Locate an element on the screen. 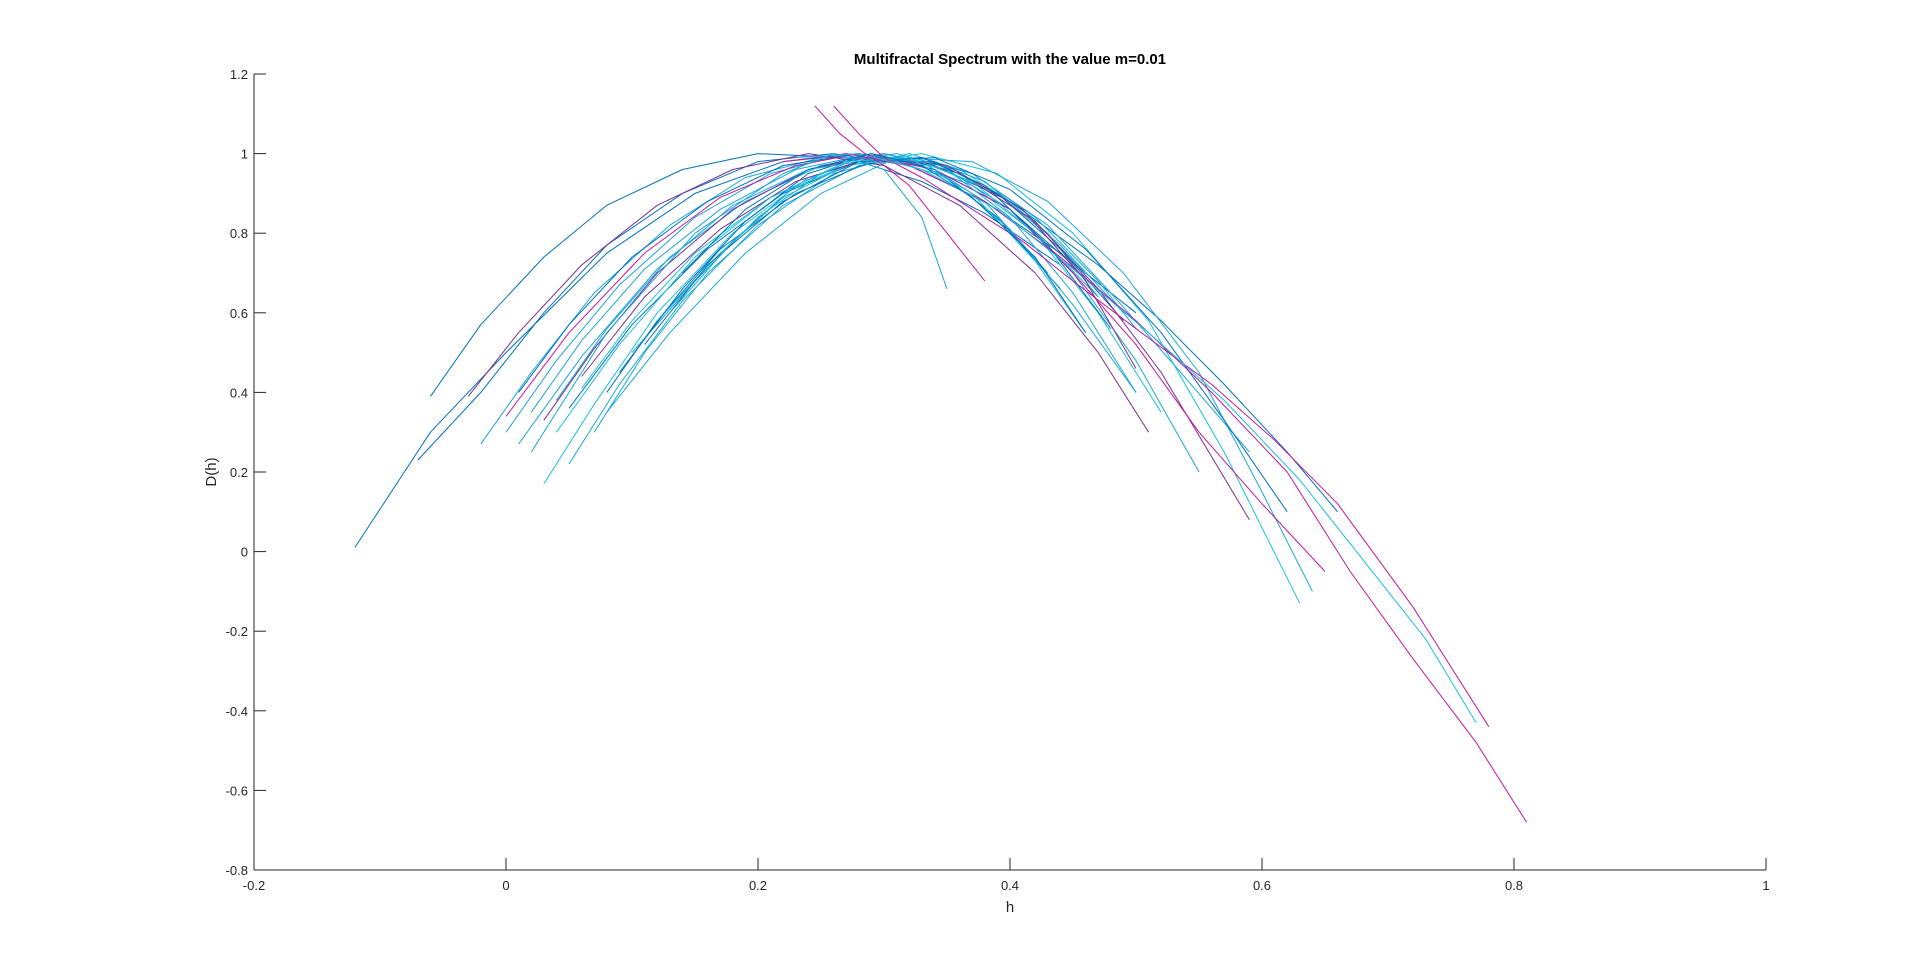 This screenshot has height=968, width=1920. x-tick-label: 0 is located at coordinates (505, 885).